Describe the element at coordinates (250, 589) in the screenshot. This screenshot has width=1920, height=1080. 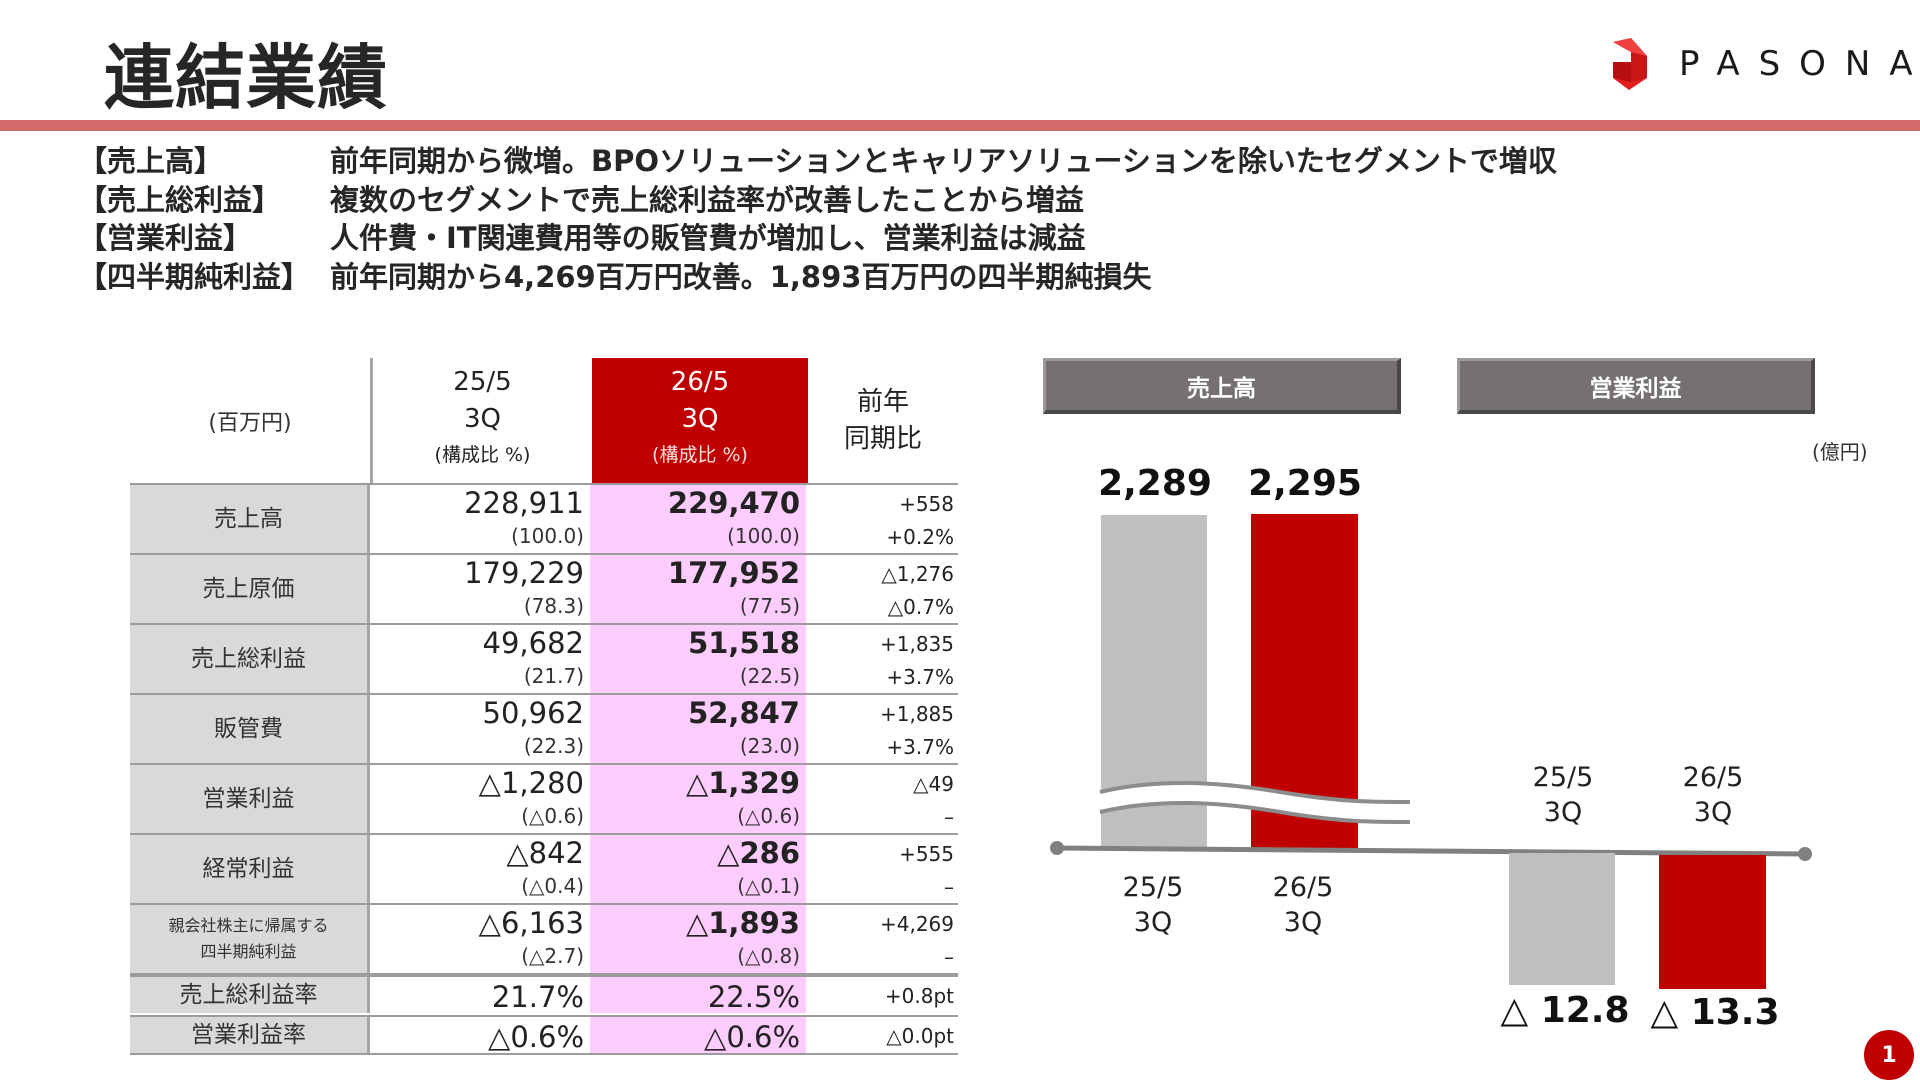
I see `row-label: 売上原価` at that location.